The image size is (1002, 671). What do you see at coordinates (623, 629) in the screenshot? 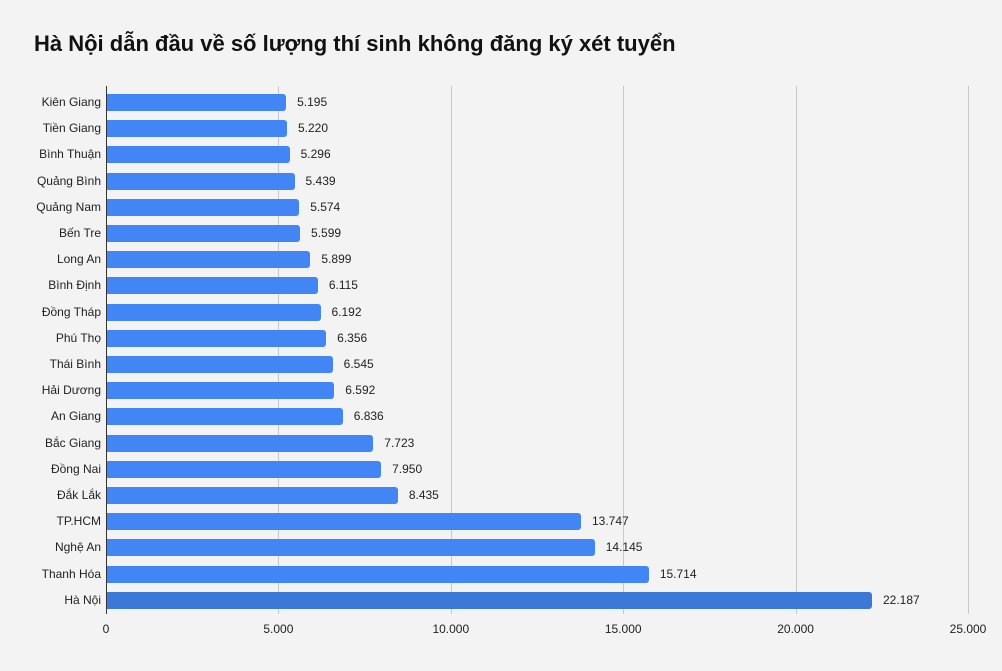
I see `x-axis-tick-label: 15.000` at bounding box center [623, 629].